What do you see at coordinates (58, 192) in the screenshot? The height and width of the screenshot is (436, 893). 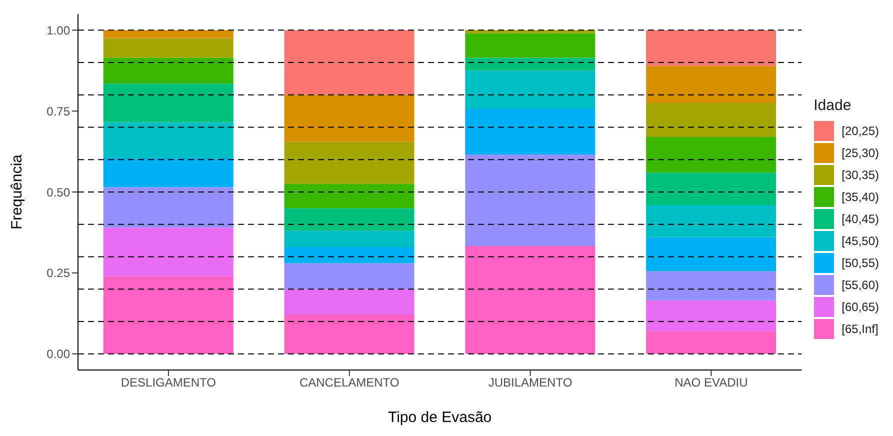 I see `y-tick-label: 0.50` at bounding box center [58, 192].